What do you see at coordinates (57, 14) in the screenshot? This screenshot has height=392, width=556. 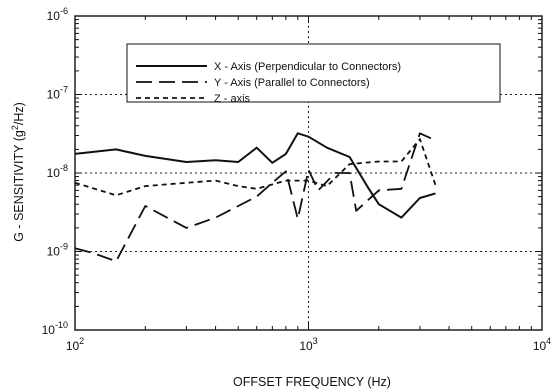 I see `y-tick-label: 10⁻⁶` at bounding box center [57, 14].